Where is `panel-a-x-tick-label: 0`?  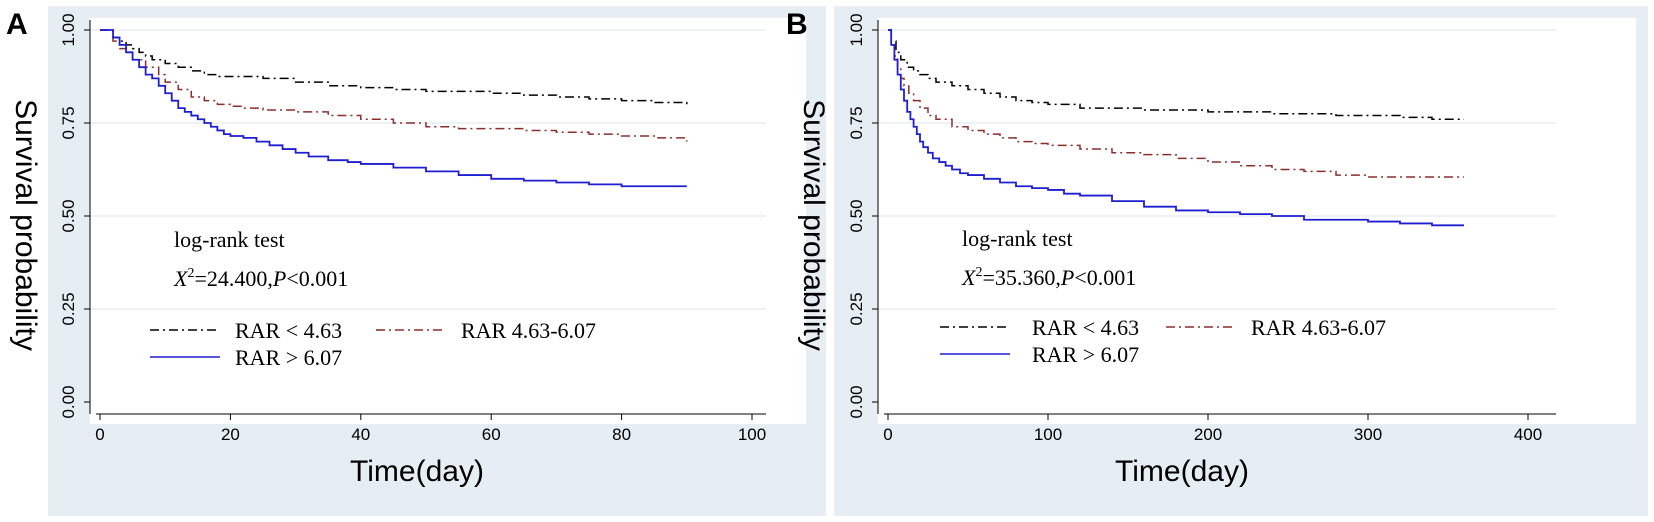 panel-a-x-tick-label: 0 is located at coordinates (99, 434).